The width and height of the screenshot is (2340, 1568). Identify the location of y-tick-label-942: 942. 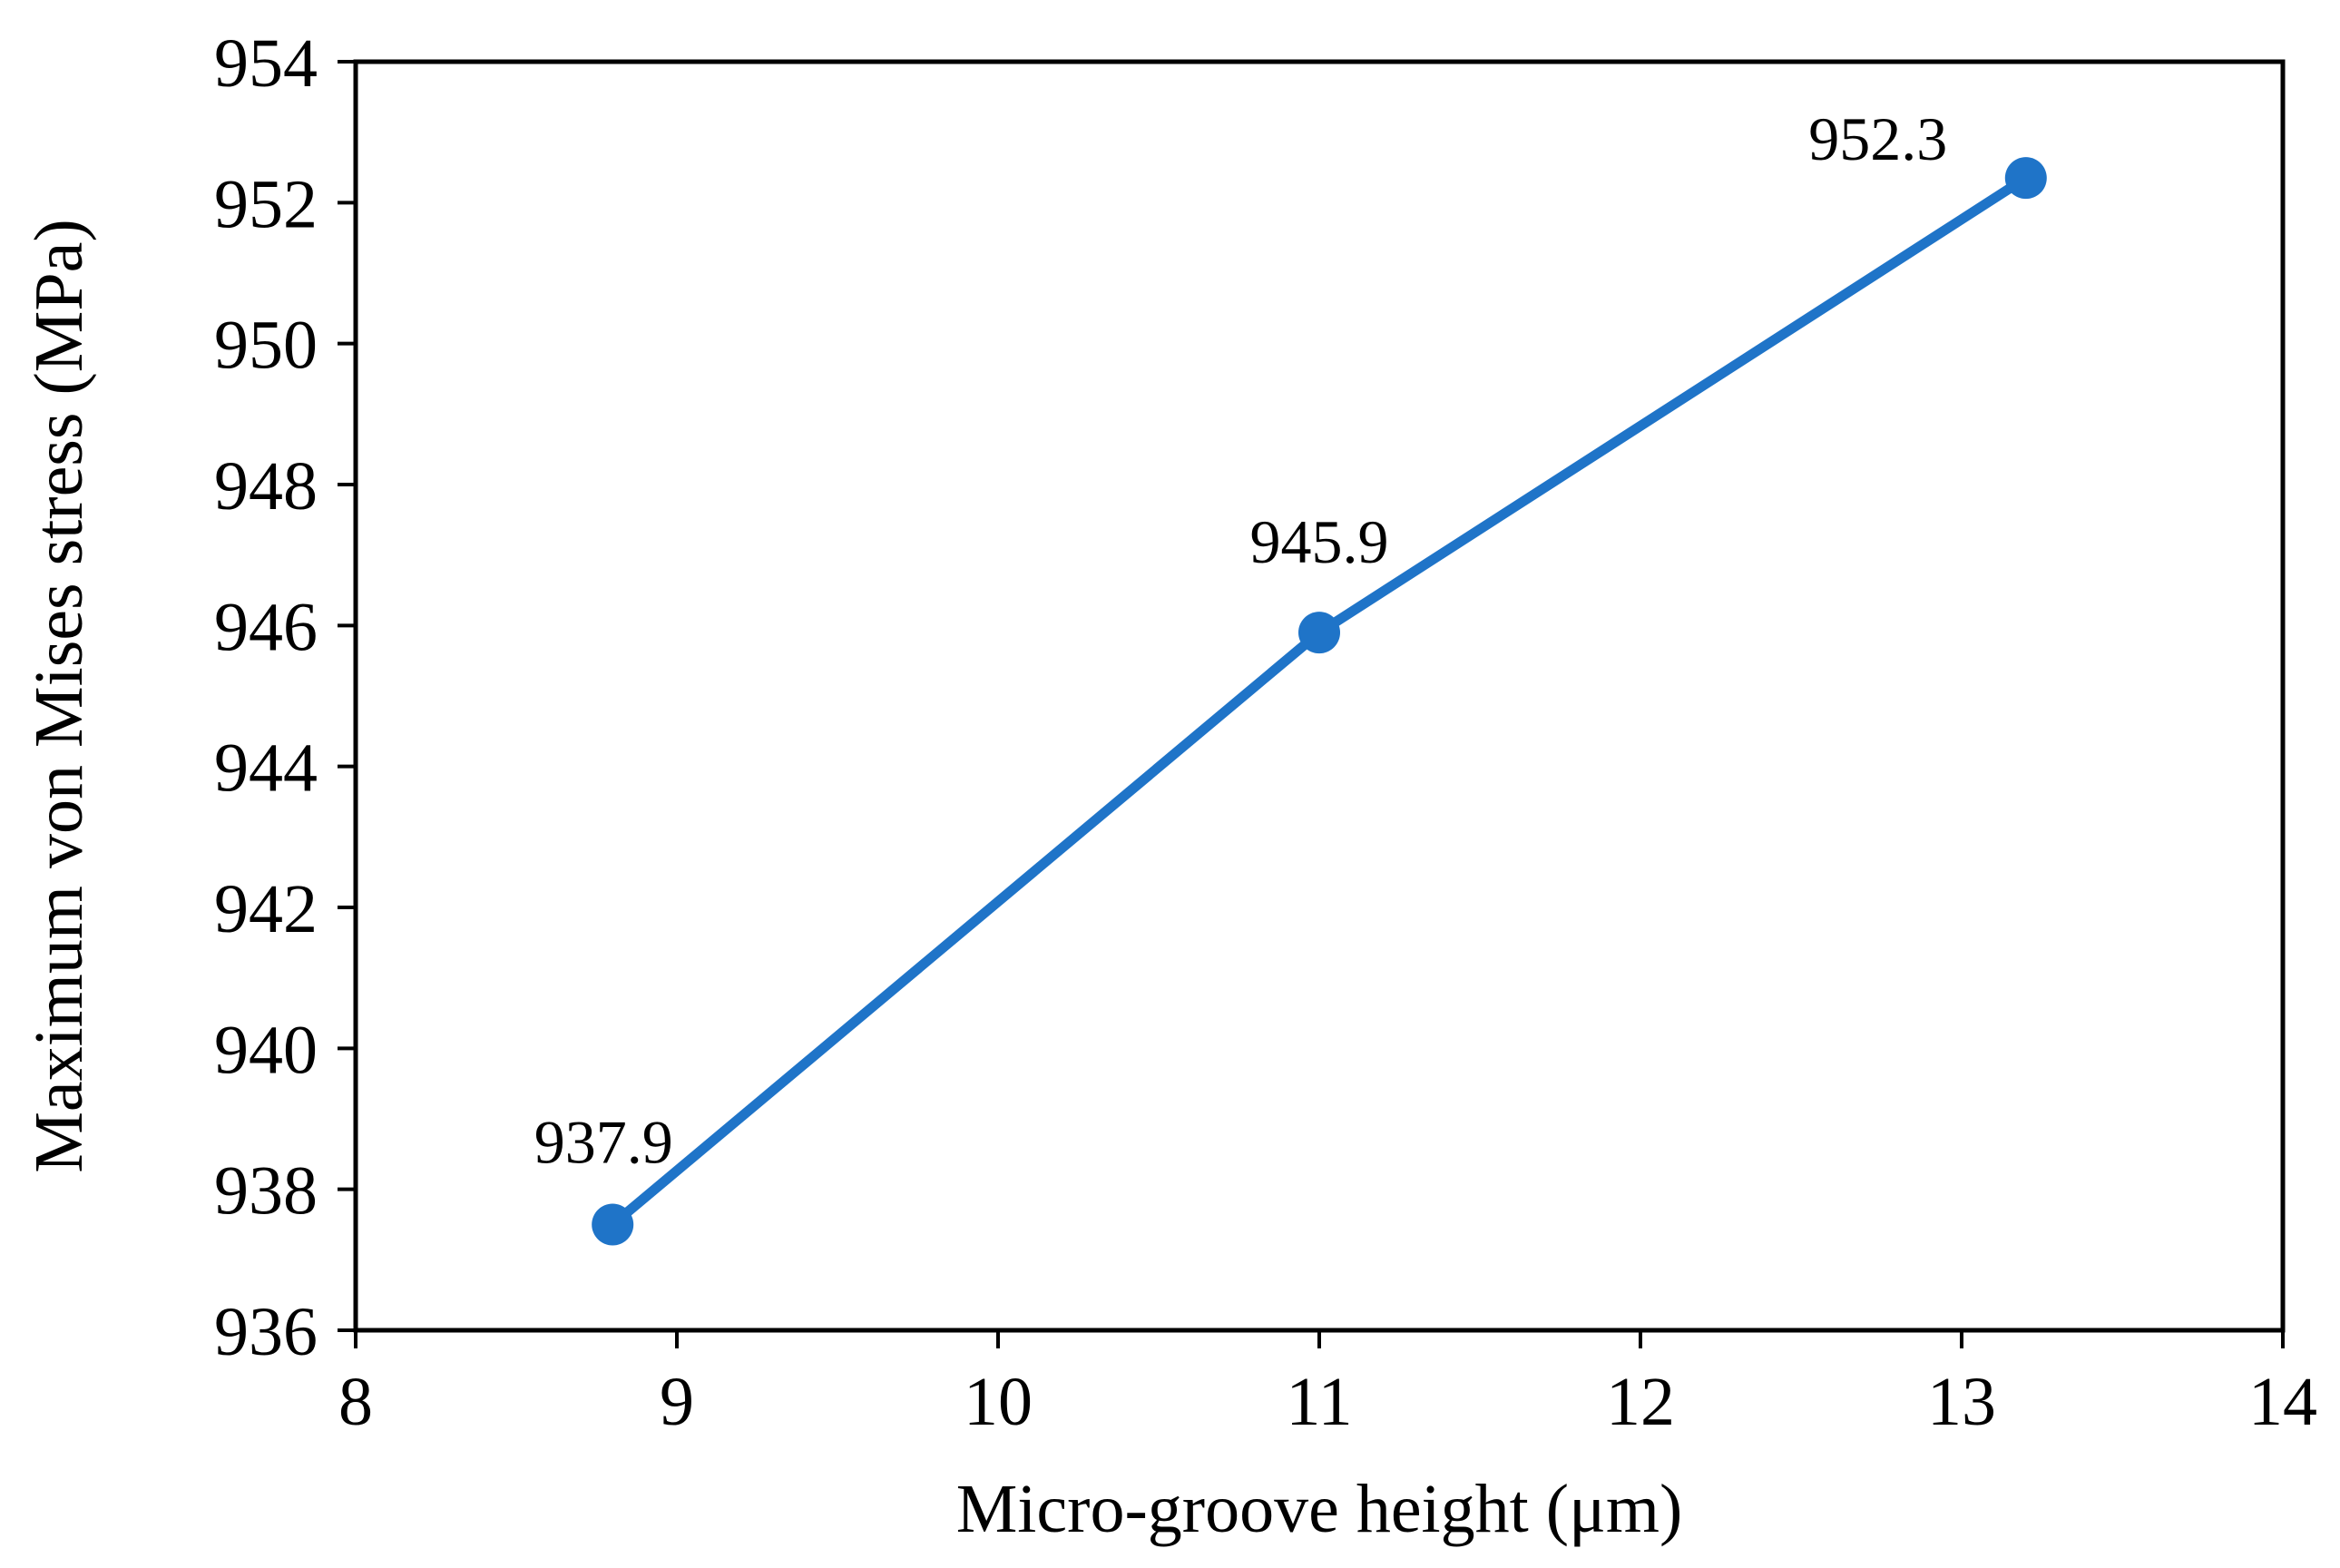
(266, 909).